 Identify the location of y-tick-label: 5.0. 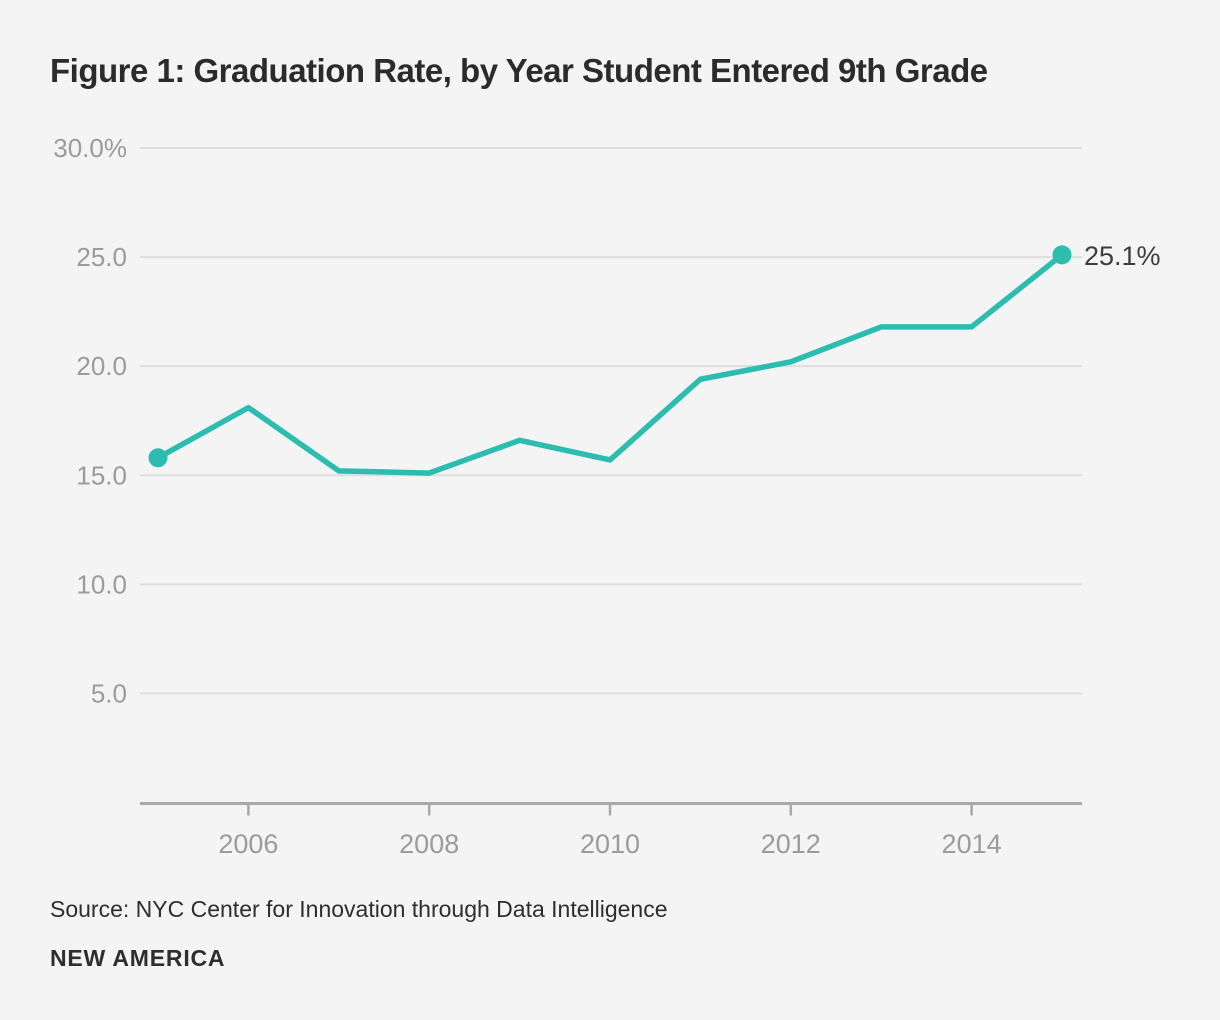
(109, 693).